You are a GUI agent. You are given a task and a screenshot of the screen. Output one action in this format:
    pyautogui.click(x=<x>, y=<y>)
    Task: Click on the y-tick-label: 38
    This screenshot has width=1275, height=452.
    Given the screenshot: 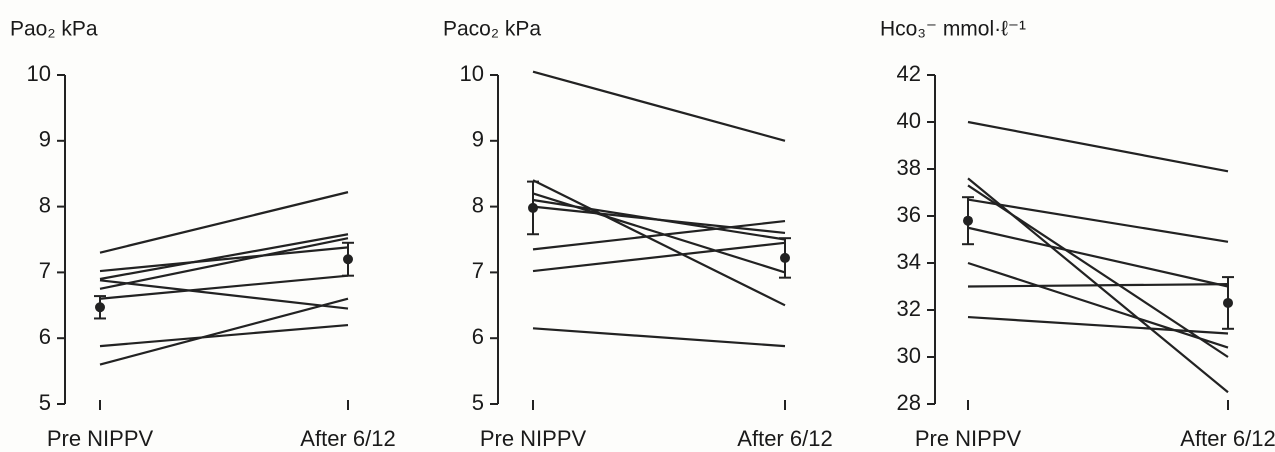 What is the action you would take?
    pyautogui.click(x=909, y=167)
    